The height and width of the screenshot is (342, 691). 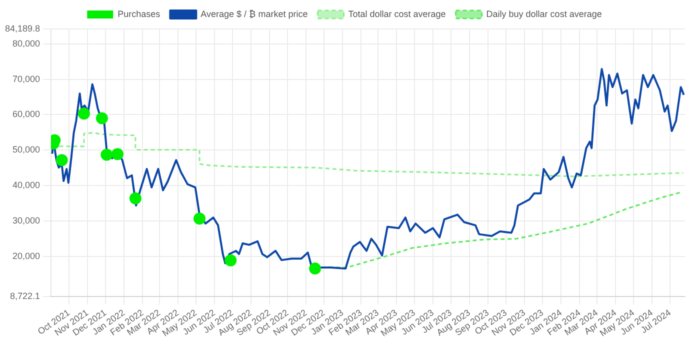 What do you see at coordinates (139, 13) in the screenshot?
I see `legend-label: Purchases` at bounding box center [139, 13].